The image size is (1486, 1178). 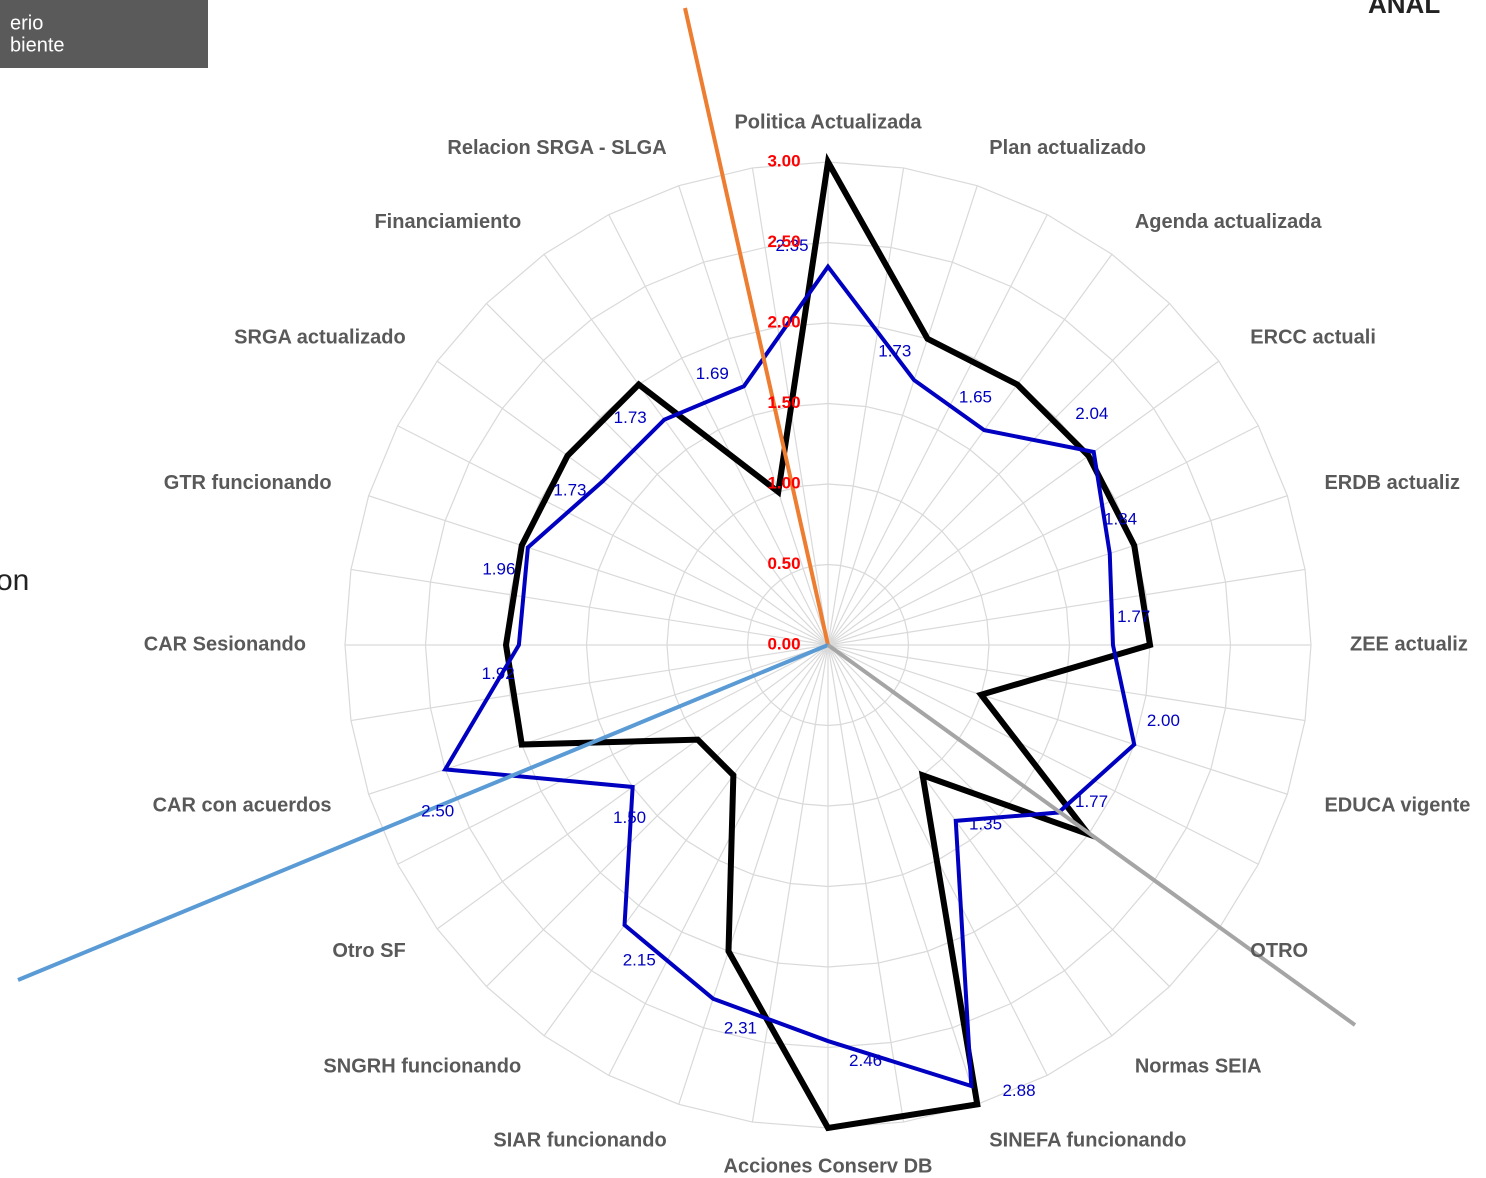 What do you see at coordinates (320, 337) in the screenshot?
I see `category-label: SRGA actualizado` at bounding box center [320, 337].